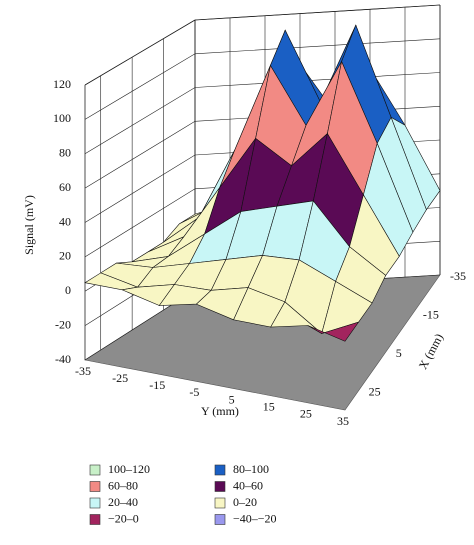  Describe the element at coordinates (269, 406) in the screenshot. I see `y-tick-label: 15` at that location.